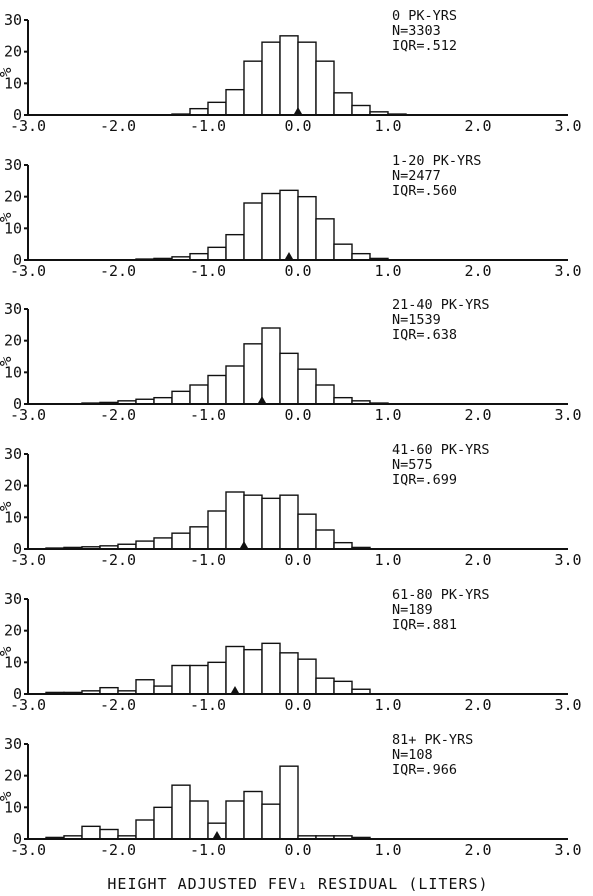  I want to click on panel-title: 61-80 PK-YRS, so click(441, 595).